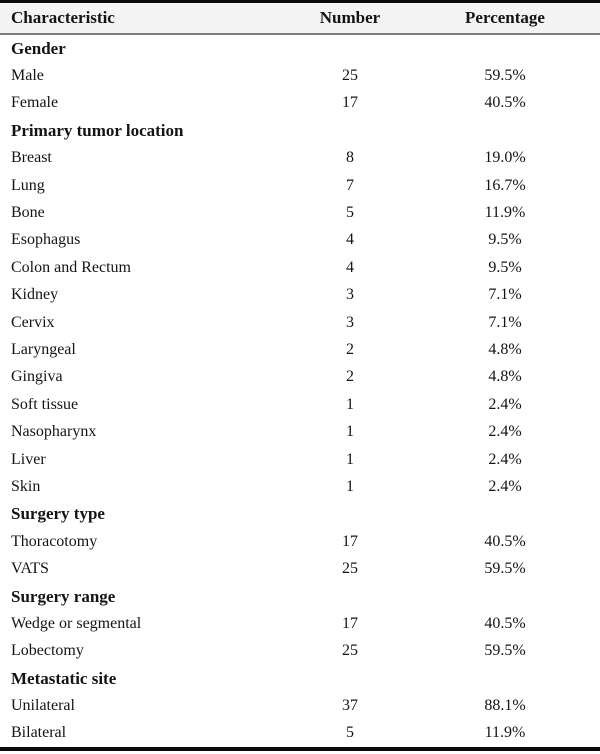 The width and height of the screenshot is (600, 754). What do you see at coordinates (47, 651) in the screenshot?
I see `characteristic-cell: Lobectomy` at bounding box center [47, 651].